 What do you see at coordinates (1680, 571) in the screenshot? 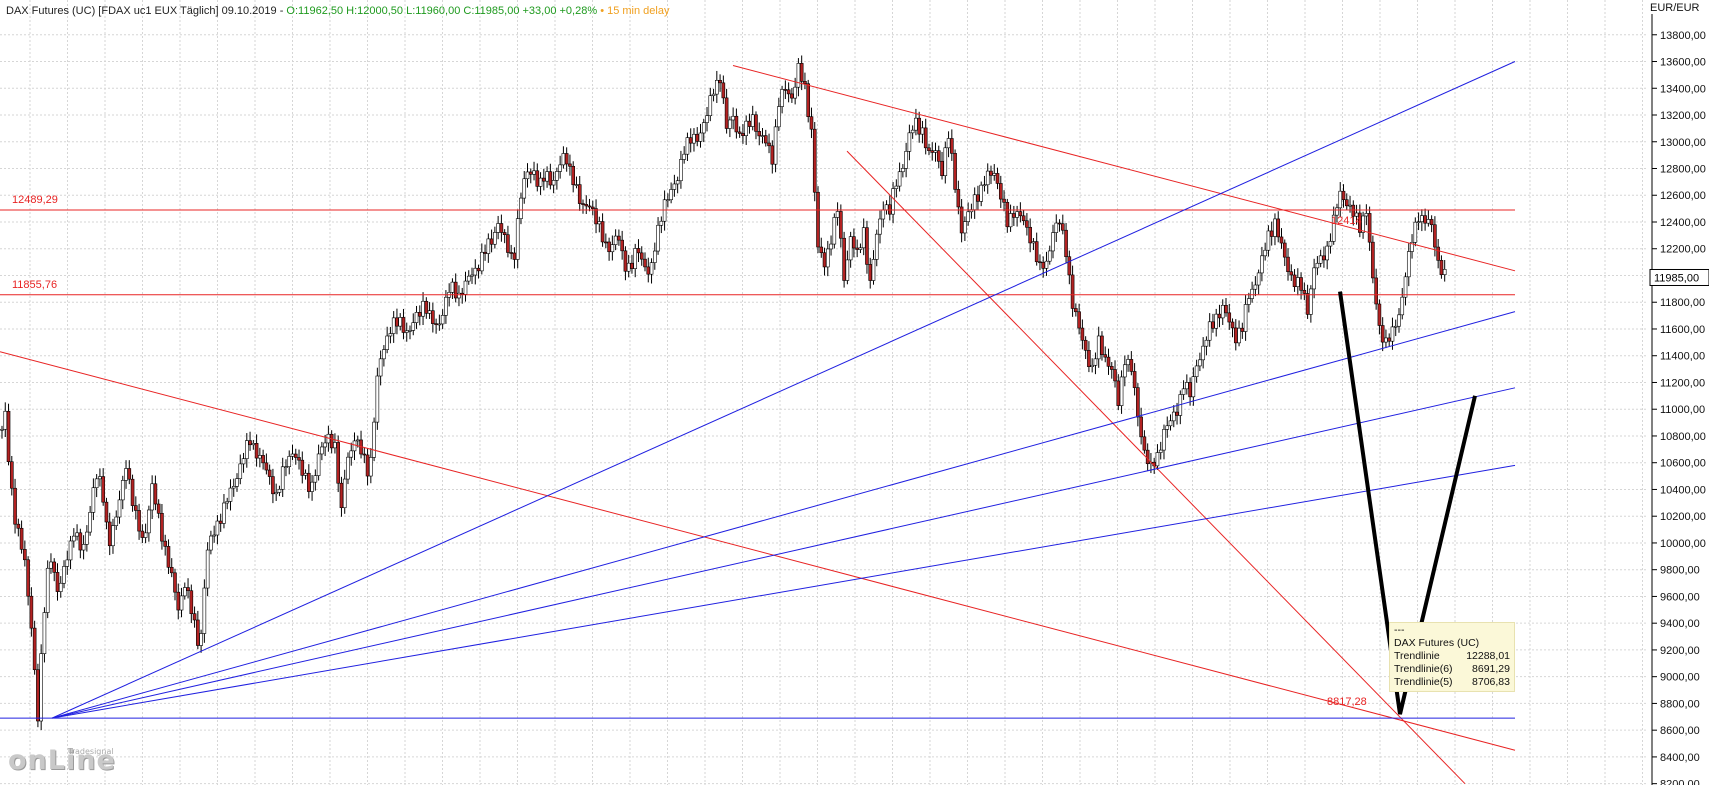
I see `y-tick-label: 9800,00` at bounding box center [1680, 571].